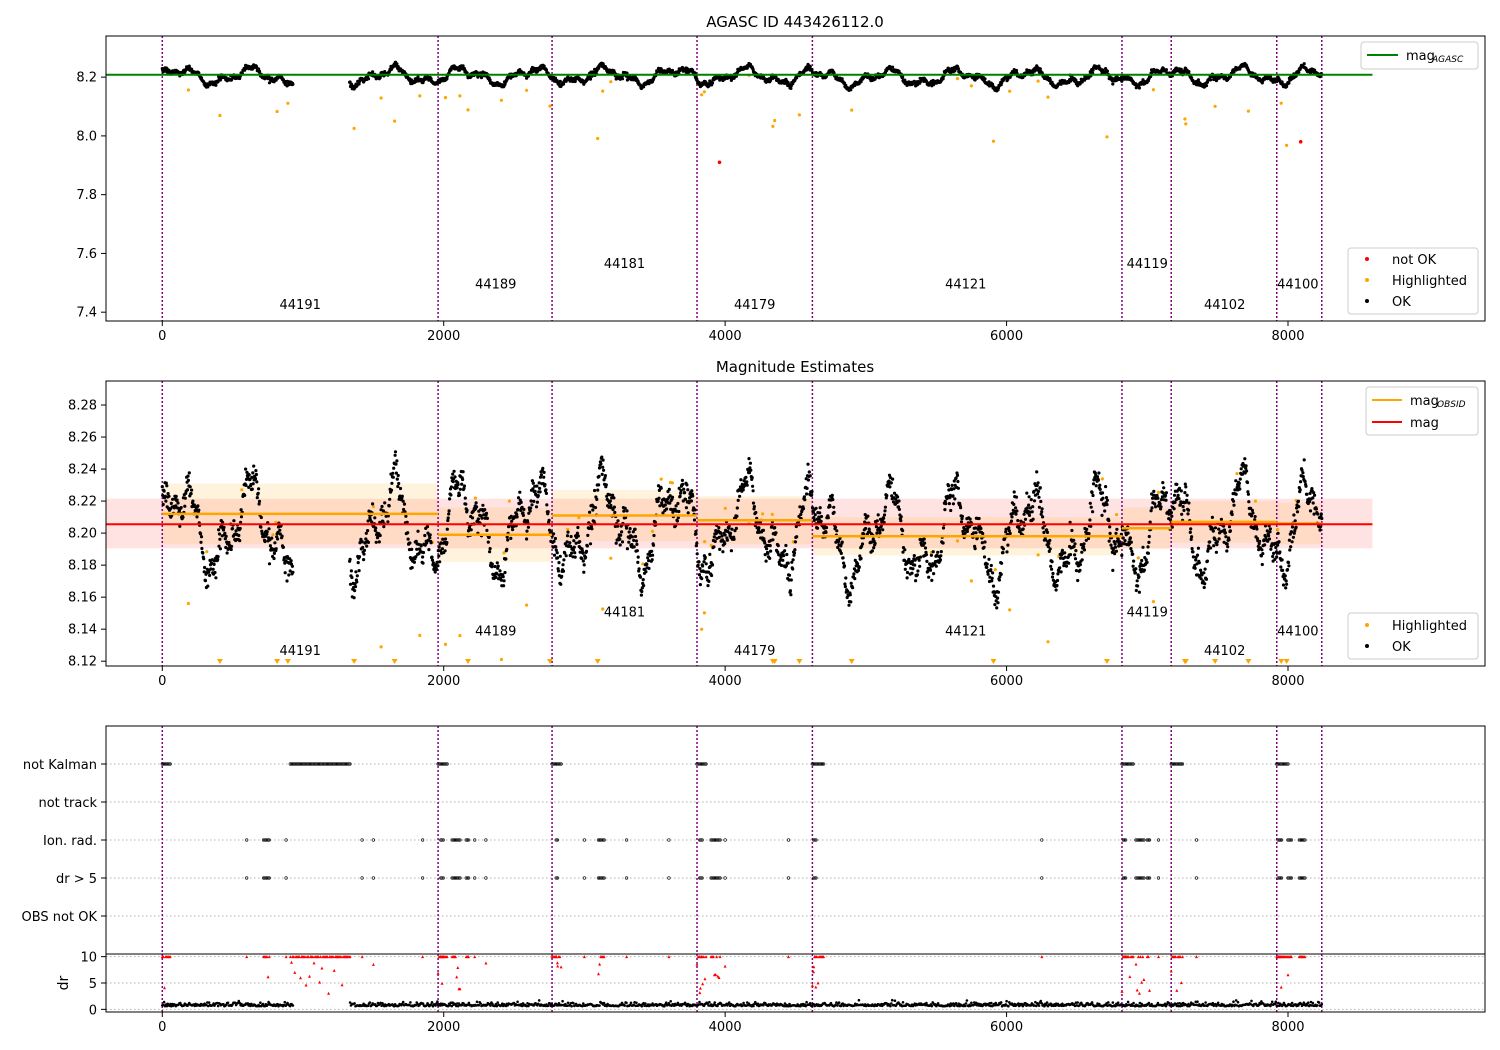 This screenshot has height=1050, width=1500. What do you see at coordinates (1414, 260) in the screenshot?
I see `legend-status-label: not OK` at bounding box center [1414, 260].